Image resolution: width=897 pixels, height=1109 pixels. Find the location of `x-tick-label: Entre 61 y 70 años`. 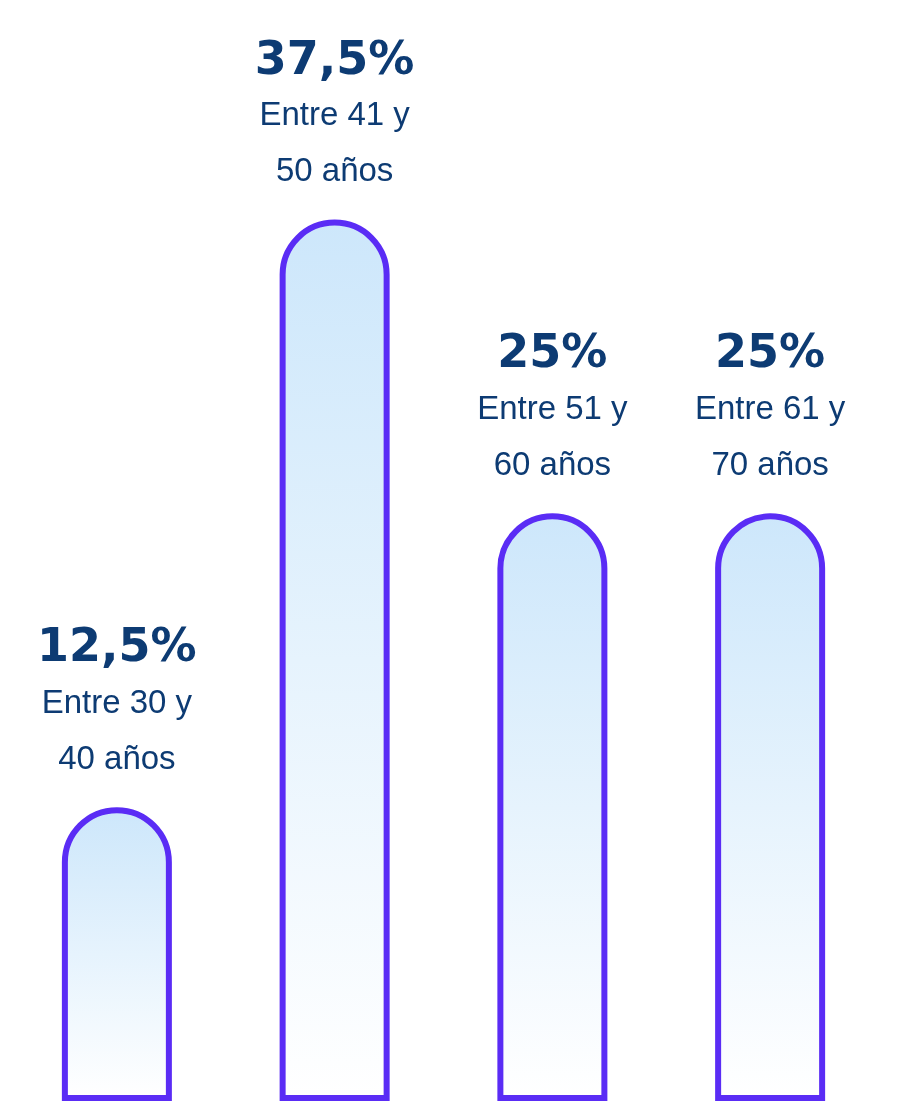

x-tick-label: Entre 61 y 70 años is located at coordinates (770, 435).